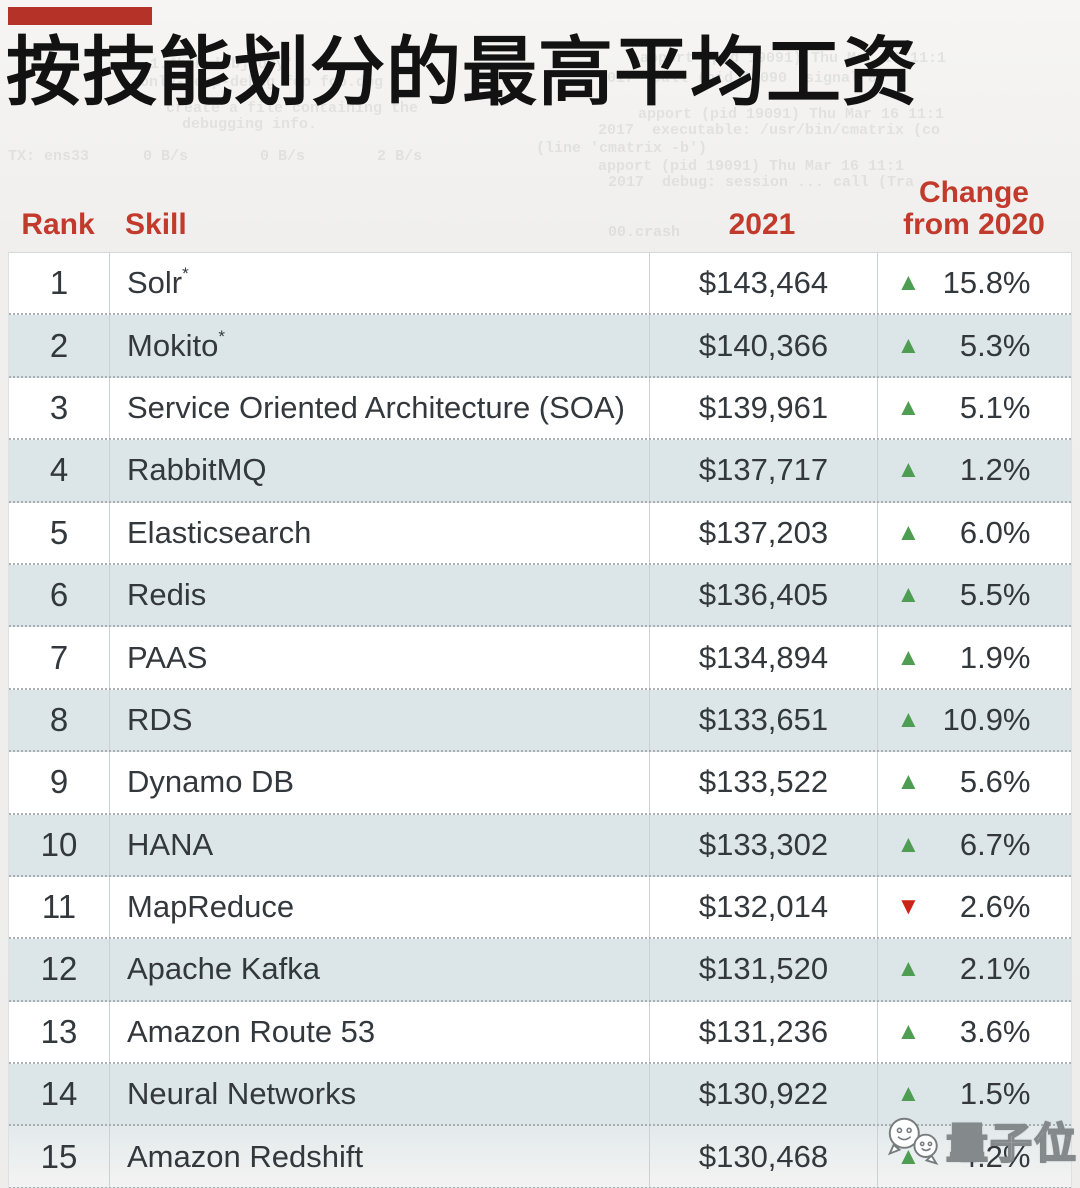 The image size is (1080, 1188). What do you see at coordinates (379, 470) in the screenshot?
I see `skill-cell: RabbitMQ` at bounding box center [379, 470].